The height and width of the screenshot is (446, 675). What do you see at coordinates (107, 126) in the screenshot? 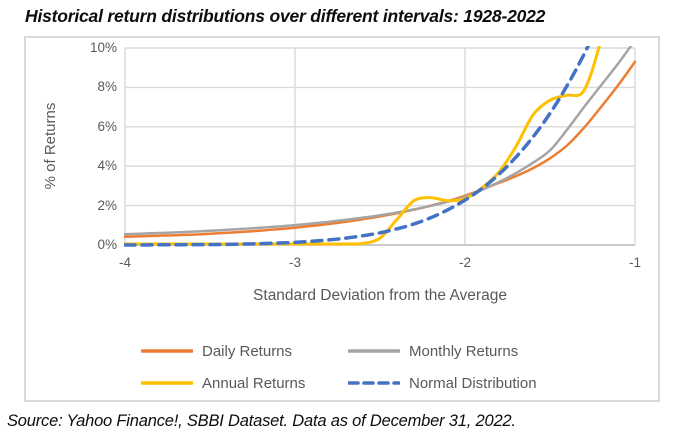
I see `y-tick-label: 6%` at bounding box center [107, 126].